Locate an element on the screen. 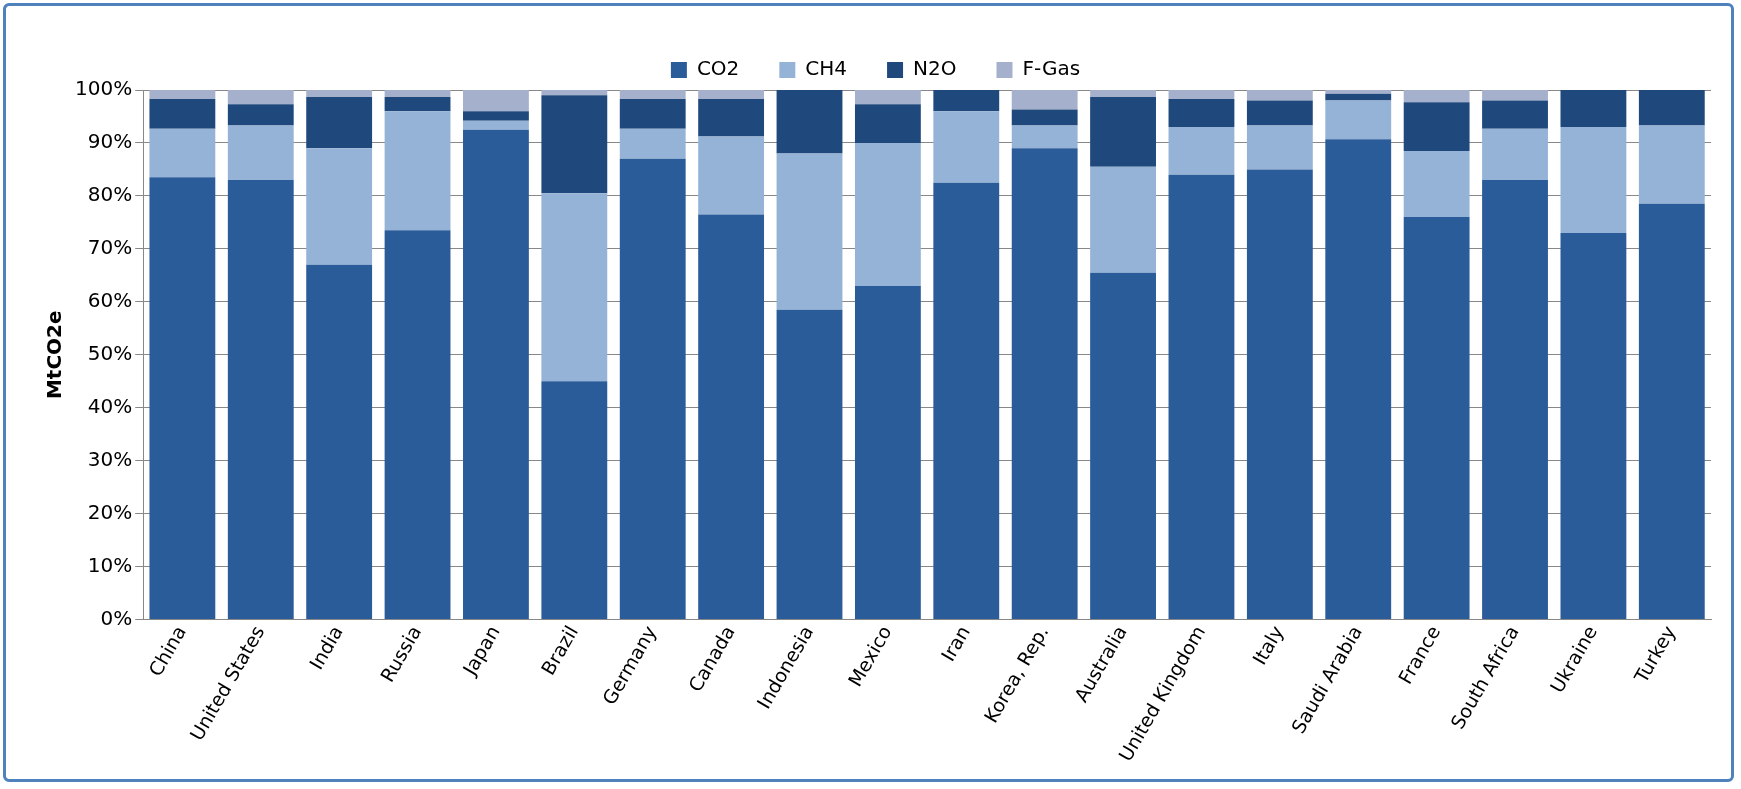 The width and height of the screenshot is (1741, 789). y-tick-label: 70% is located at coordinates (110, 247).